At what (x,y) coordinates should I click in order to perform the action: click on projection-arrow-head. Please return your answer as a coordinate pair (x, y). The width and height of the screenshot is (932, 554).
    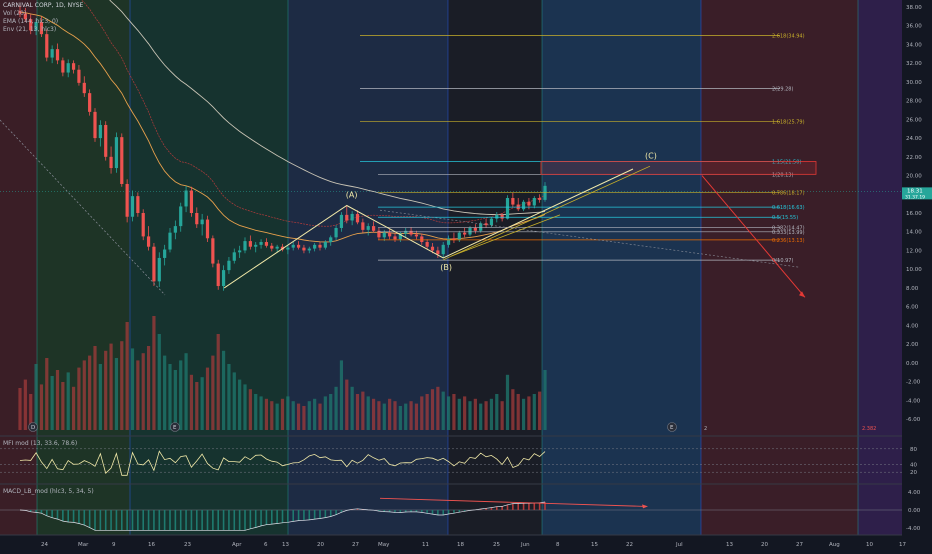
    Looking at the image, I should click on (802, 294).